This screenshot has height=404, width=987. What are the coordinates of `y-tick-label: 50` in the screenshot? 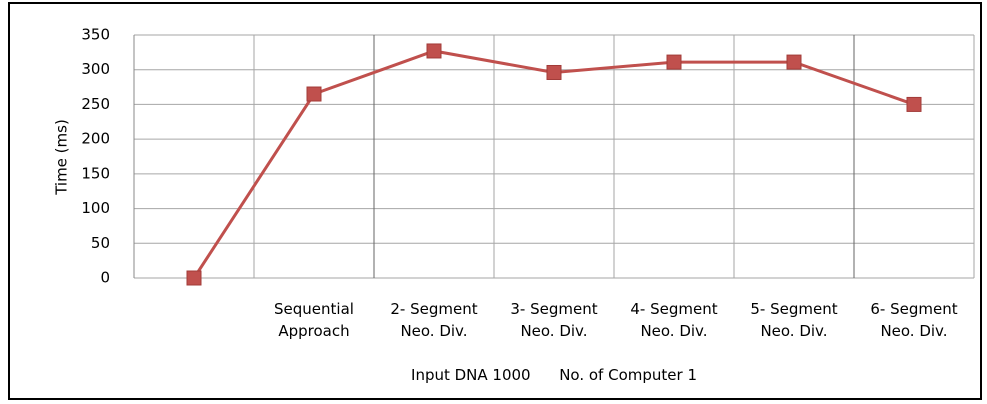 It's located at (100, 243).